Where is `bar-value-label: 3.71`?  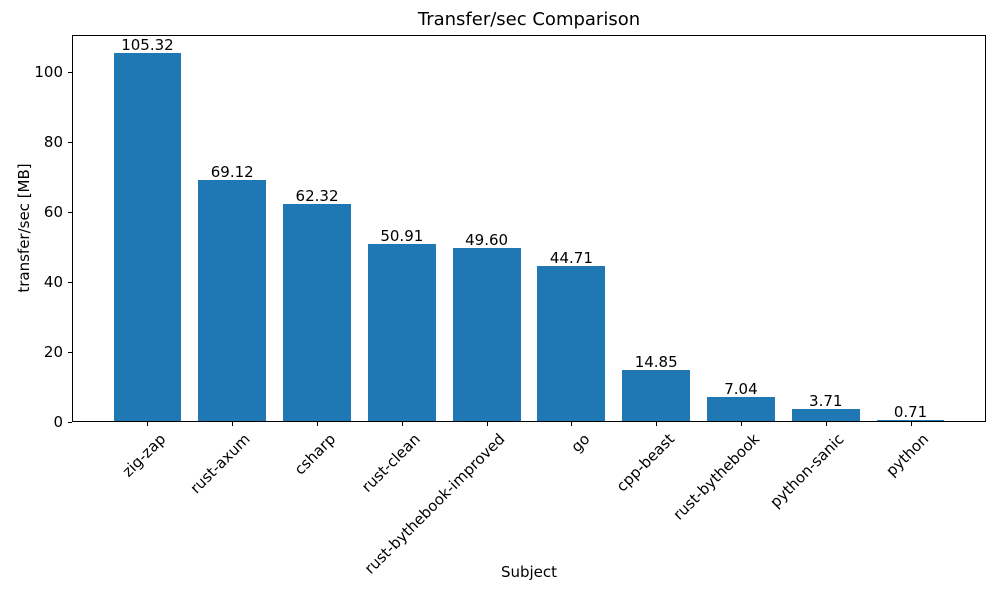
bar-value-label: 3.71 is located at coordinates (826, 401).